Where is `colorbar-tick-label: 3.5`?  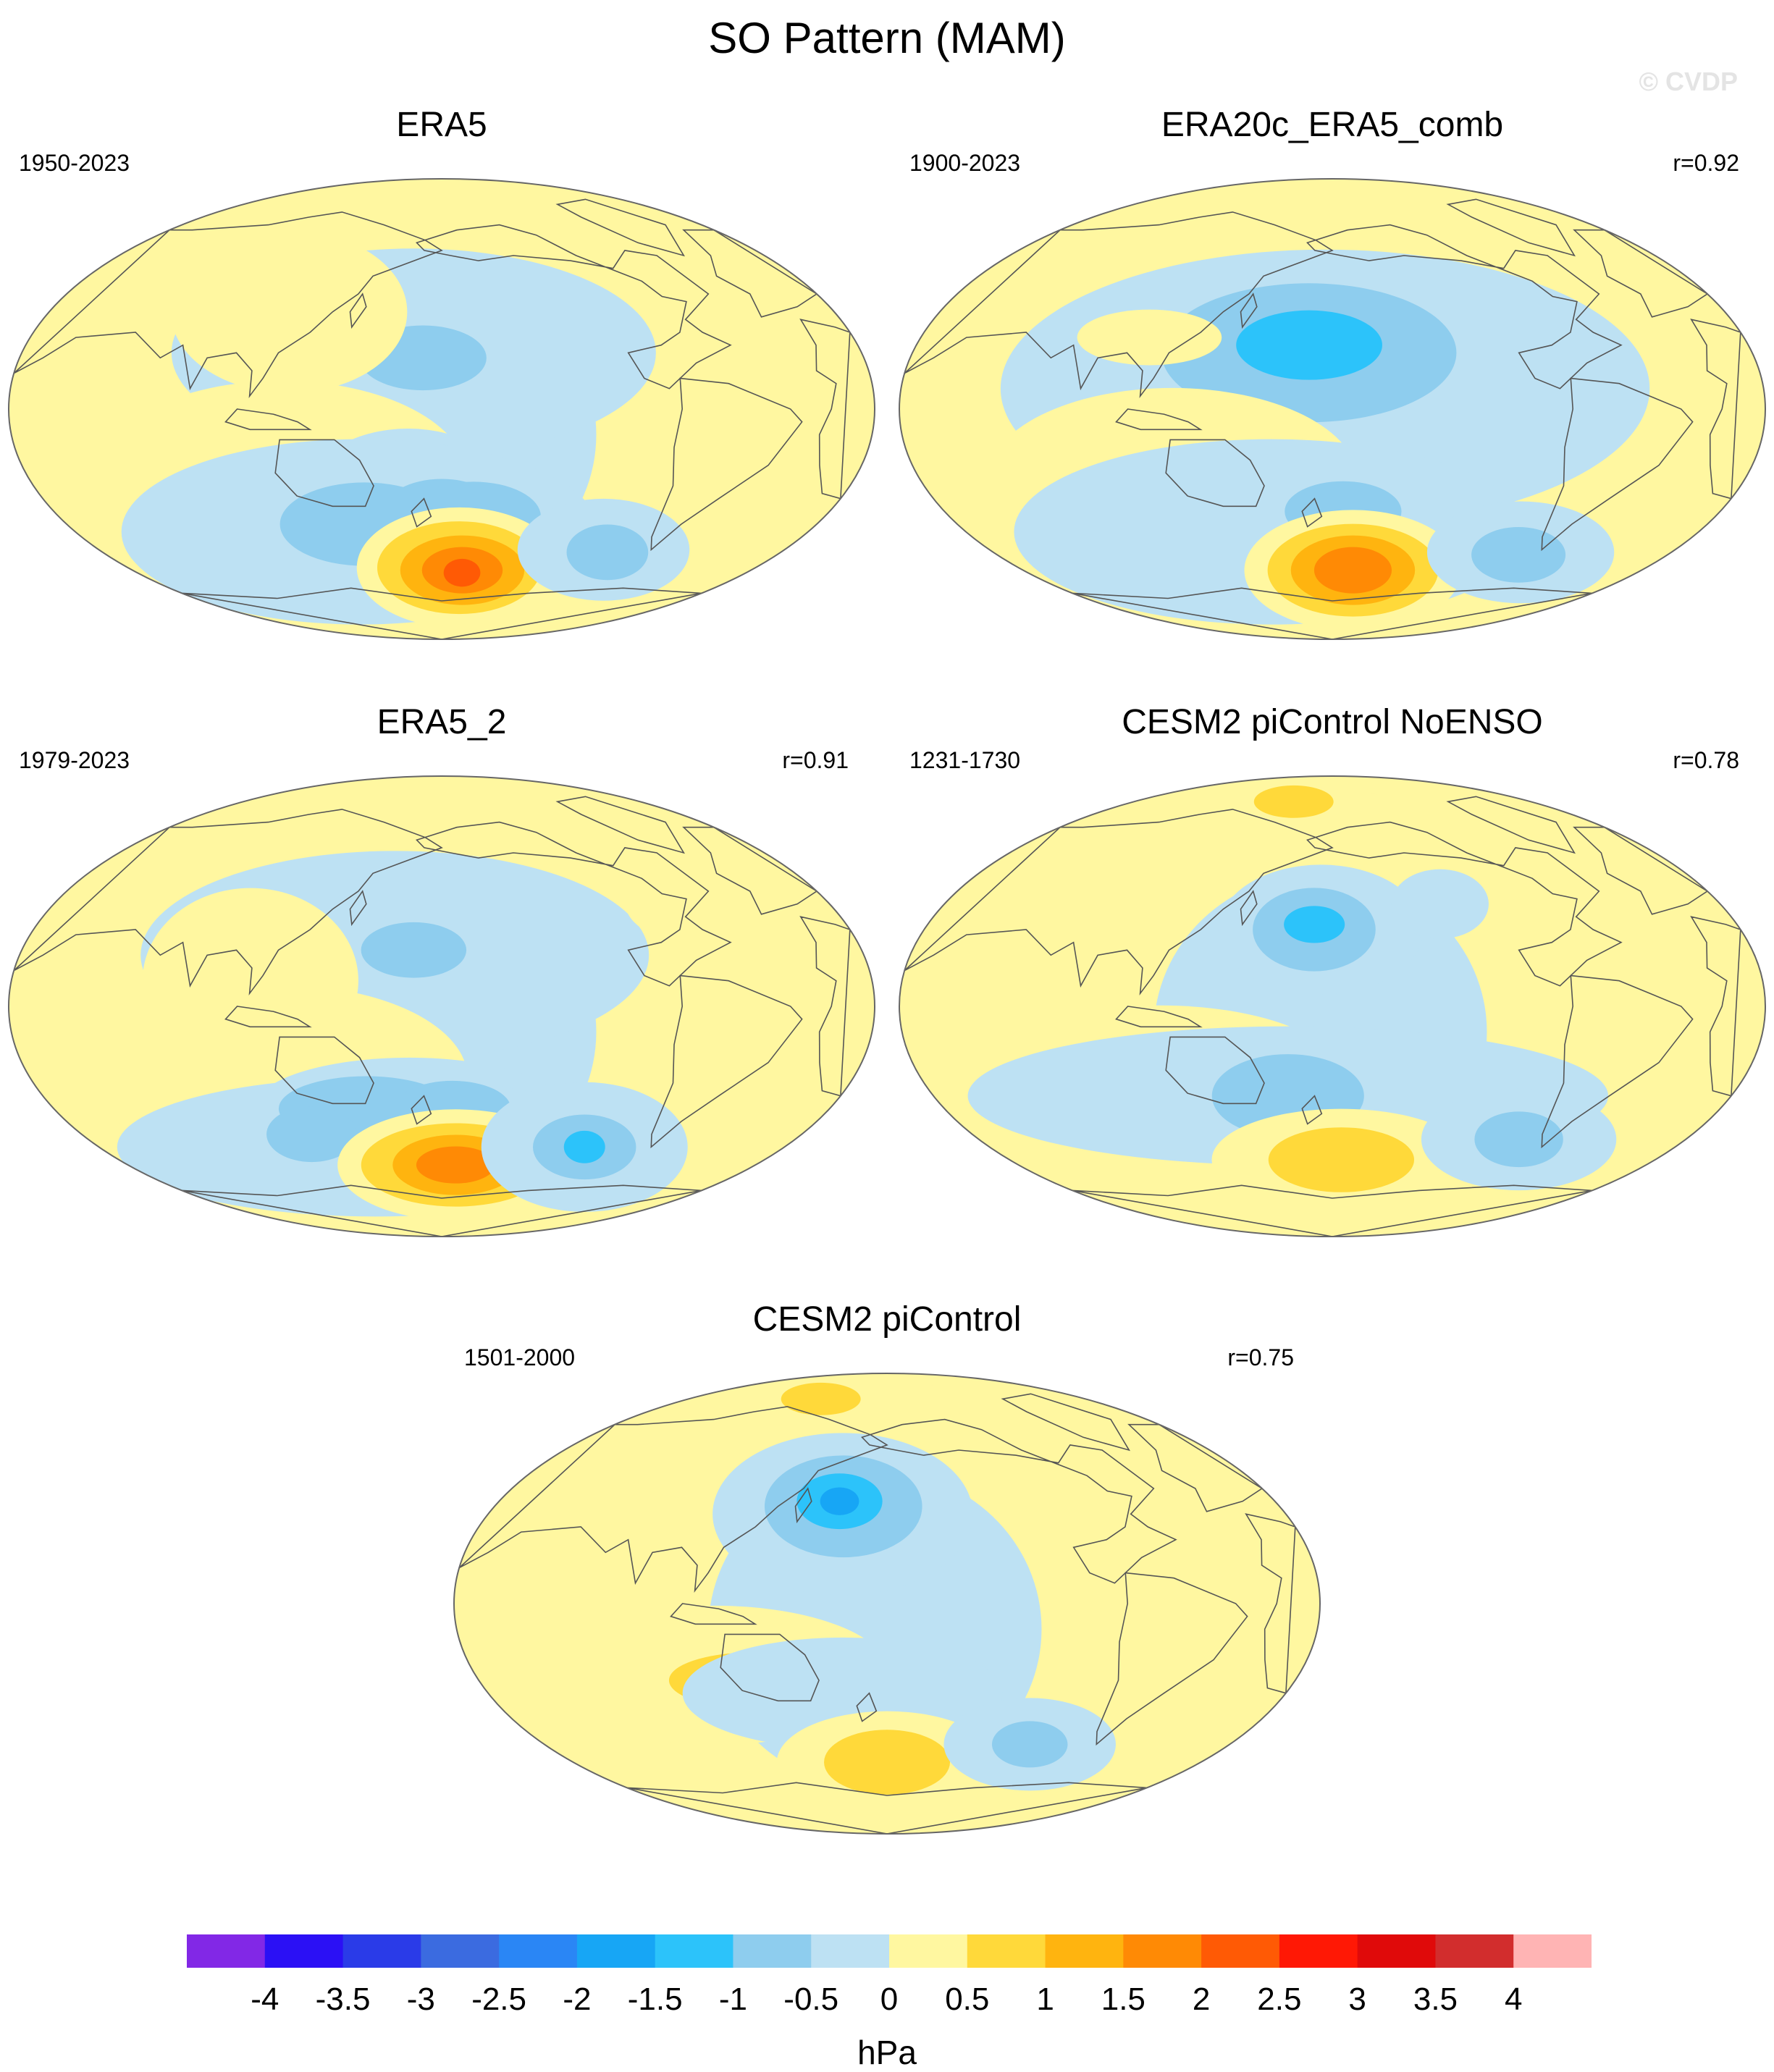 colorbar-tick-label: 3.5 is located at coordinates (1435, 1999).